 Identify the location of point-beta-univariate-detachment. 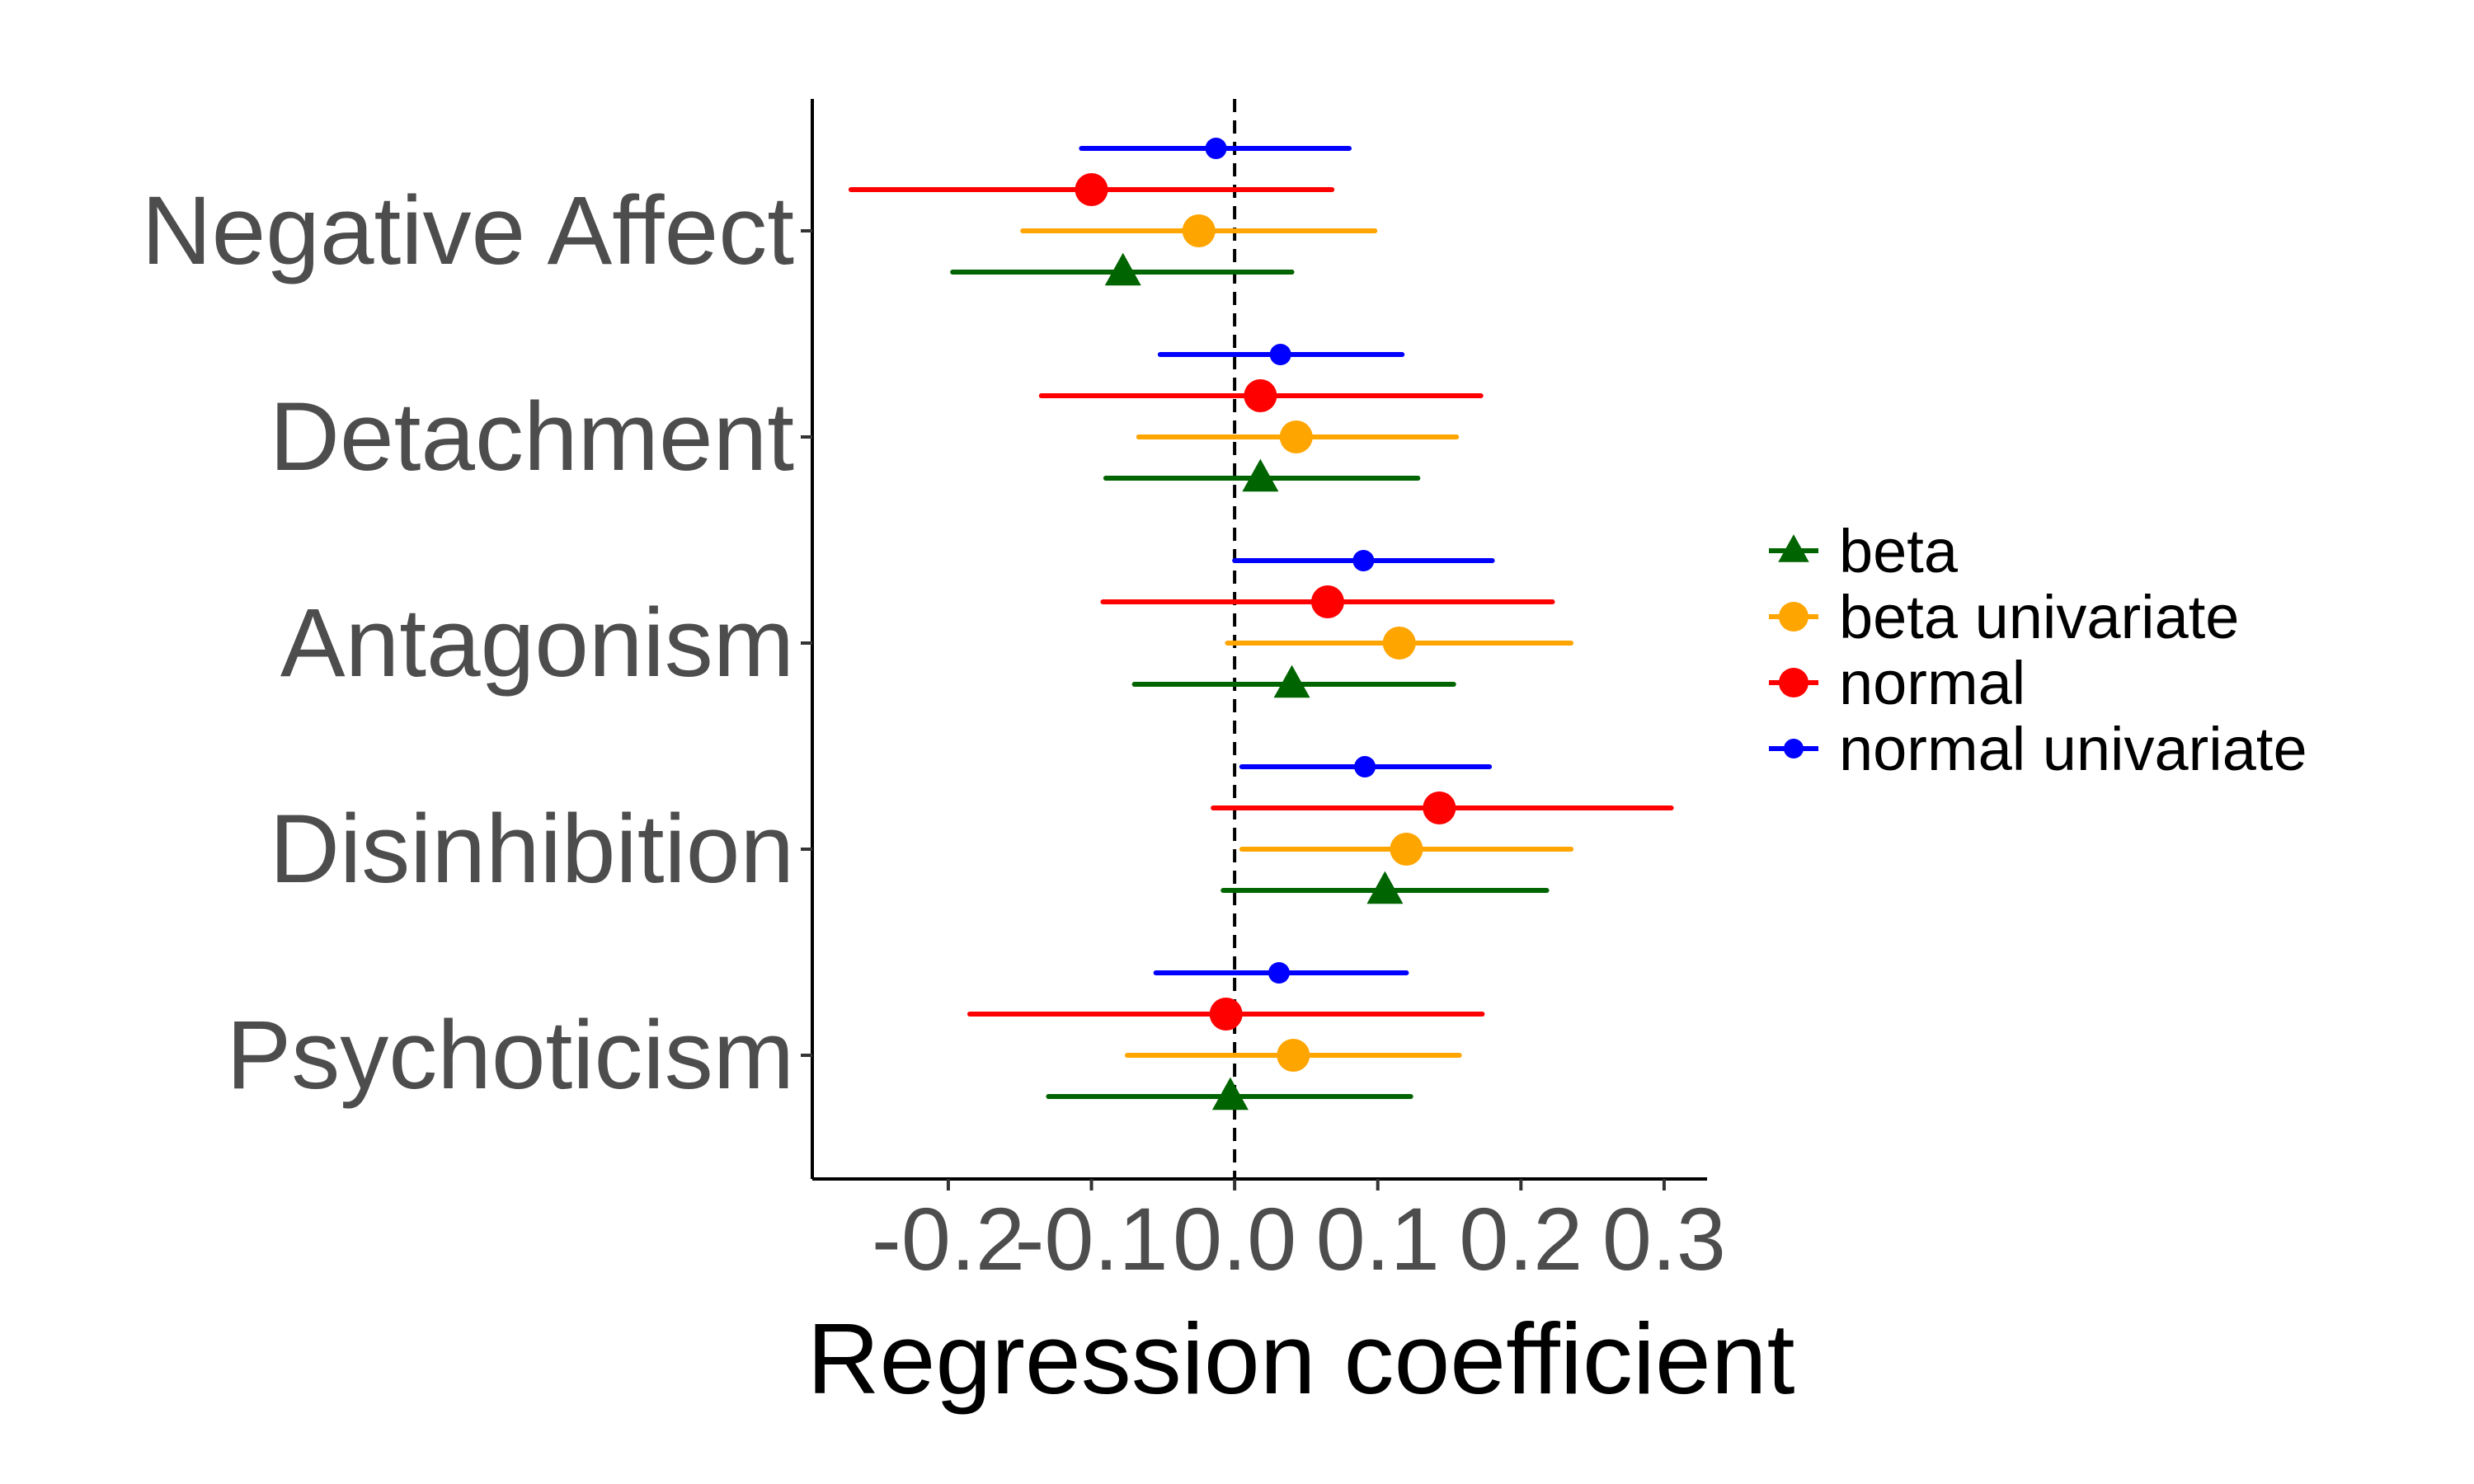
(1296, 436).